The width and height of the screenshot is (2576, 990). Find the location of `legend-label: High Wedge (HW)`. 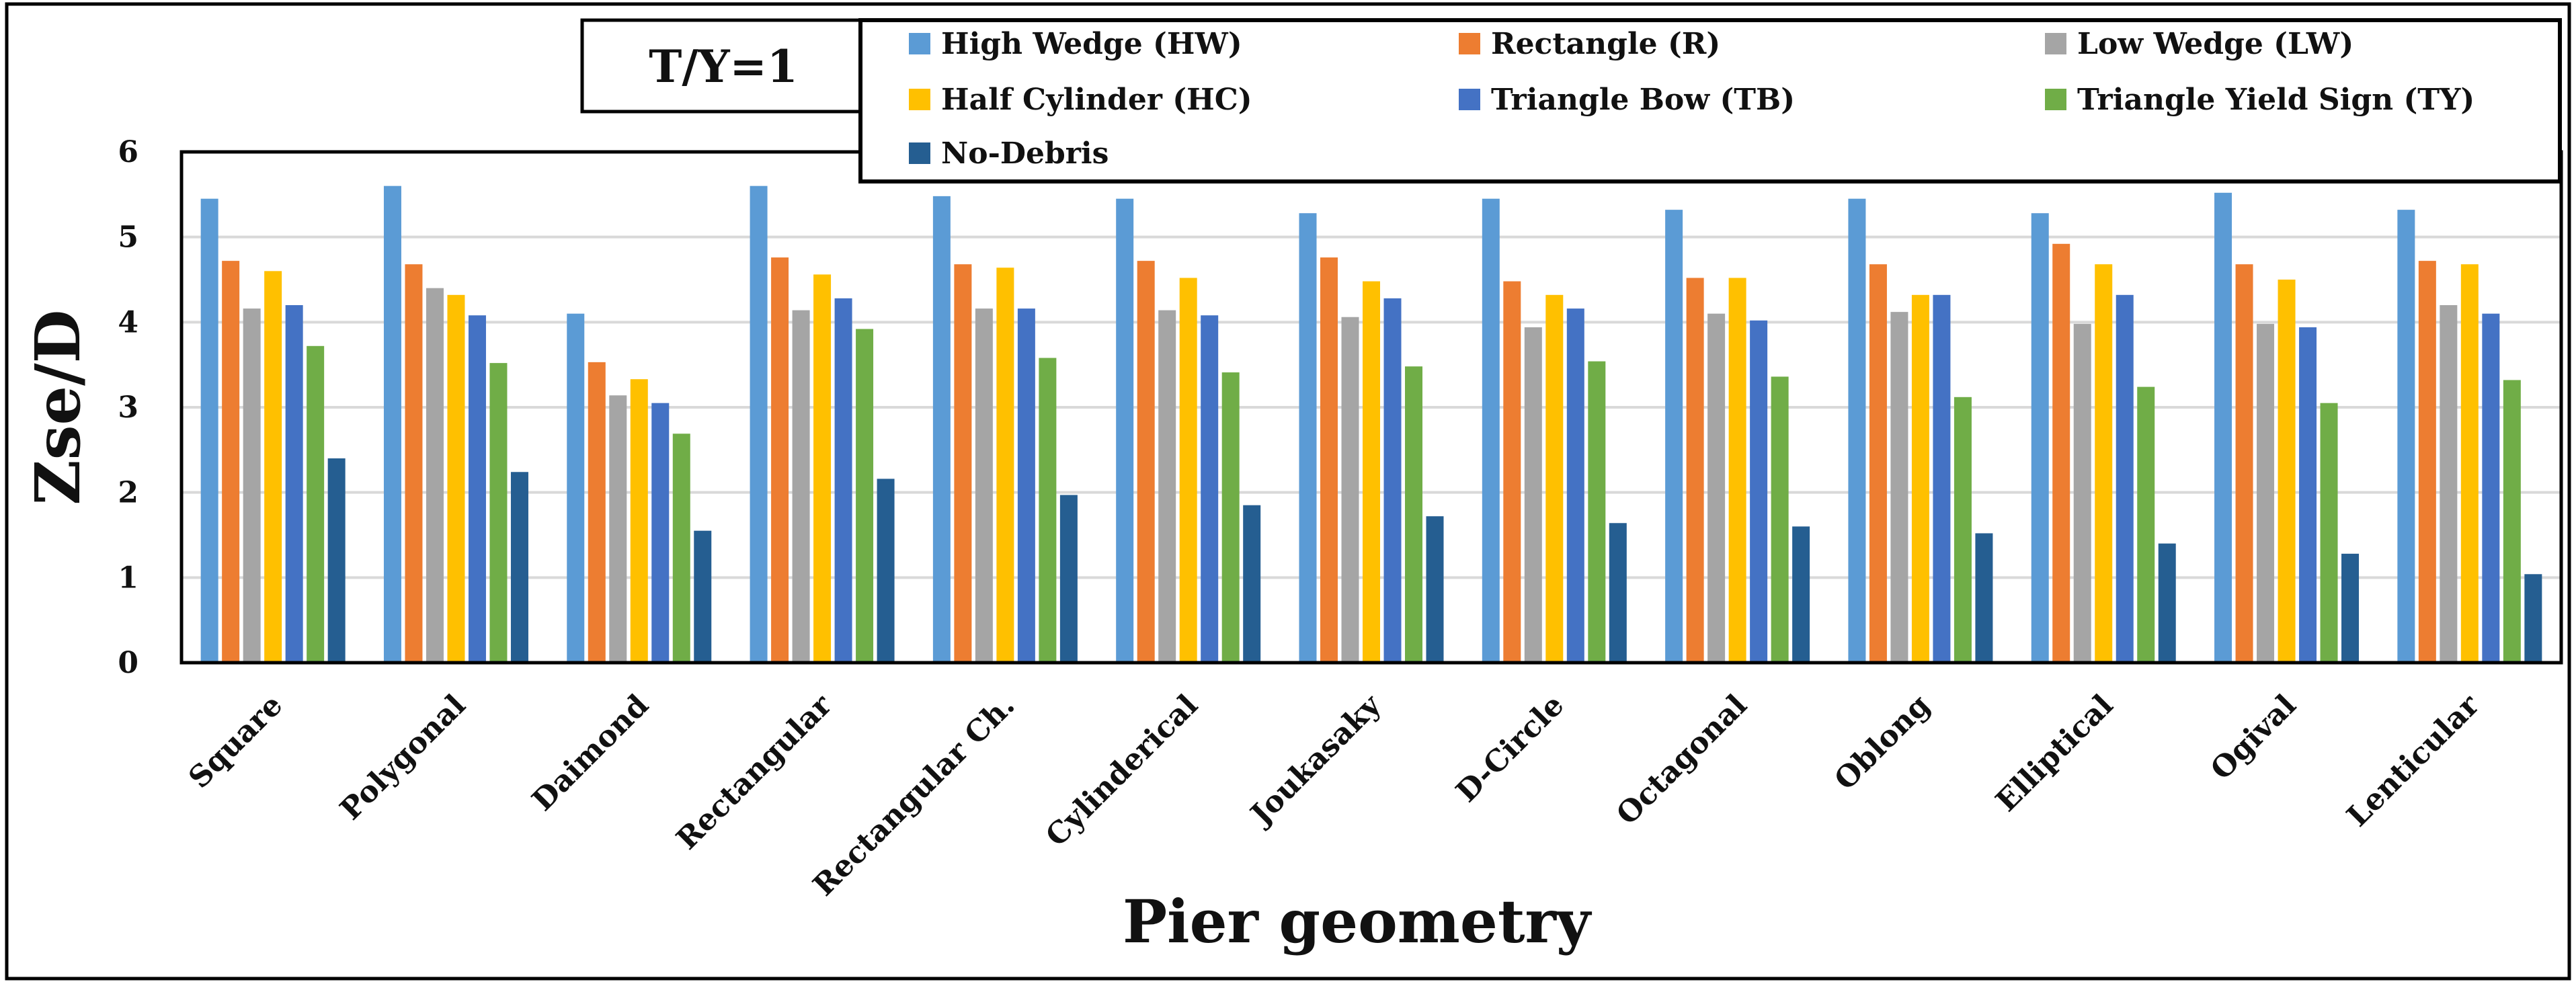

legend-label: High Wedge (HW) is located at coordinates (1091, 44).